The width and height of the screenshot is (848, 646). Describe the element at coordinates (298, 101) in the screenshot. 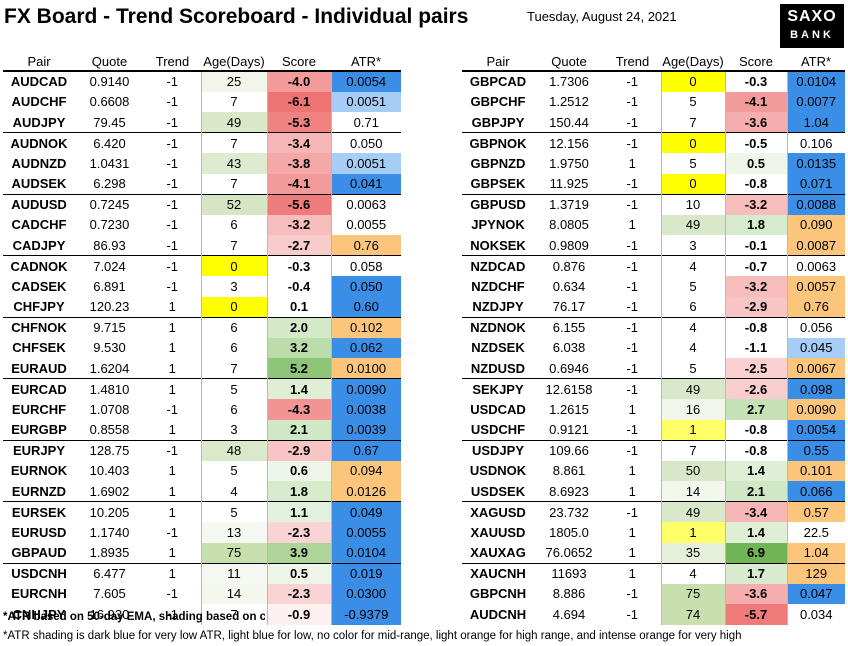

I see `score-cell: -6.1` at that location.